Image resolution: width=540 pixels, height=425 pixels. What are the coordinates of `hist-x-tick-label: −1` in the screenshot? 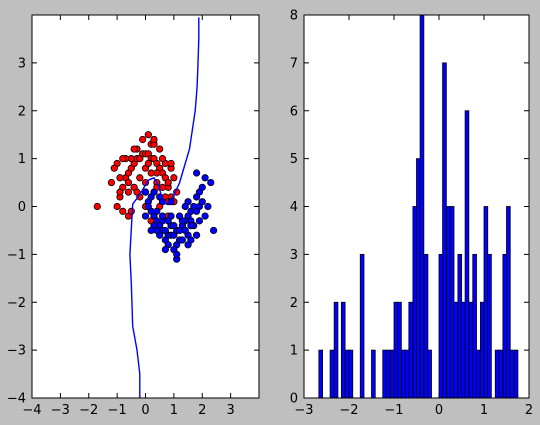 It's located at (393, 410).